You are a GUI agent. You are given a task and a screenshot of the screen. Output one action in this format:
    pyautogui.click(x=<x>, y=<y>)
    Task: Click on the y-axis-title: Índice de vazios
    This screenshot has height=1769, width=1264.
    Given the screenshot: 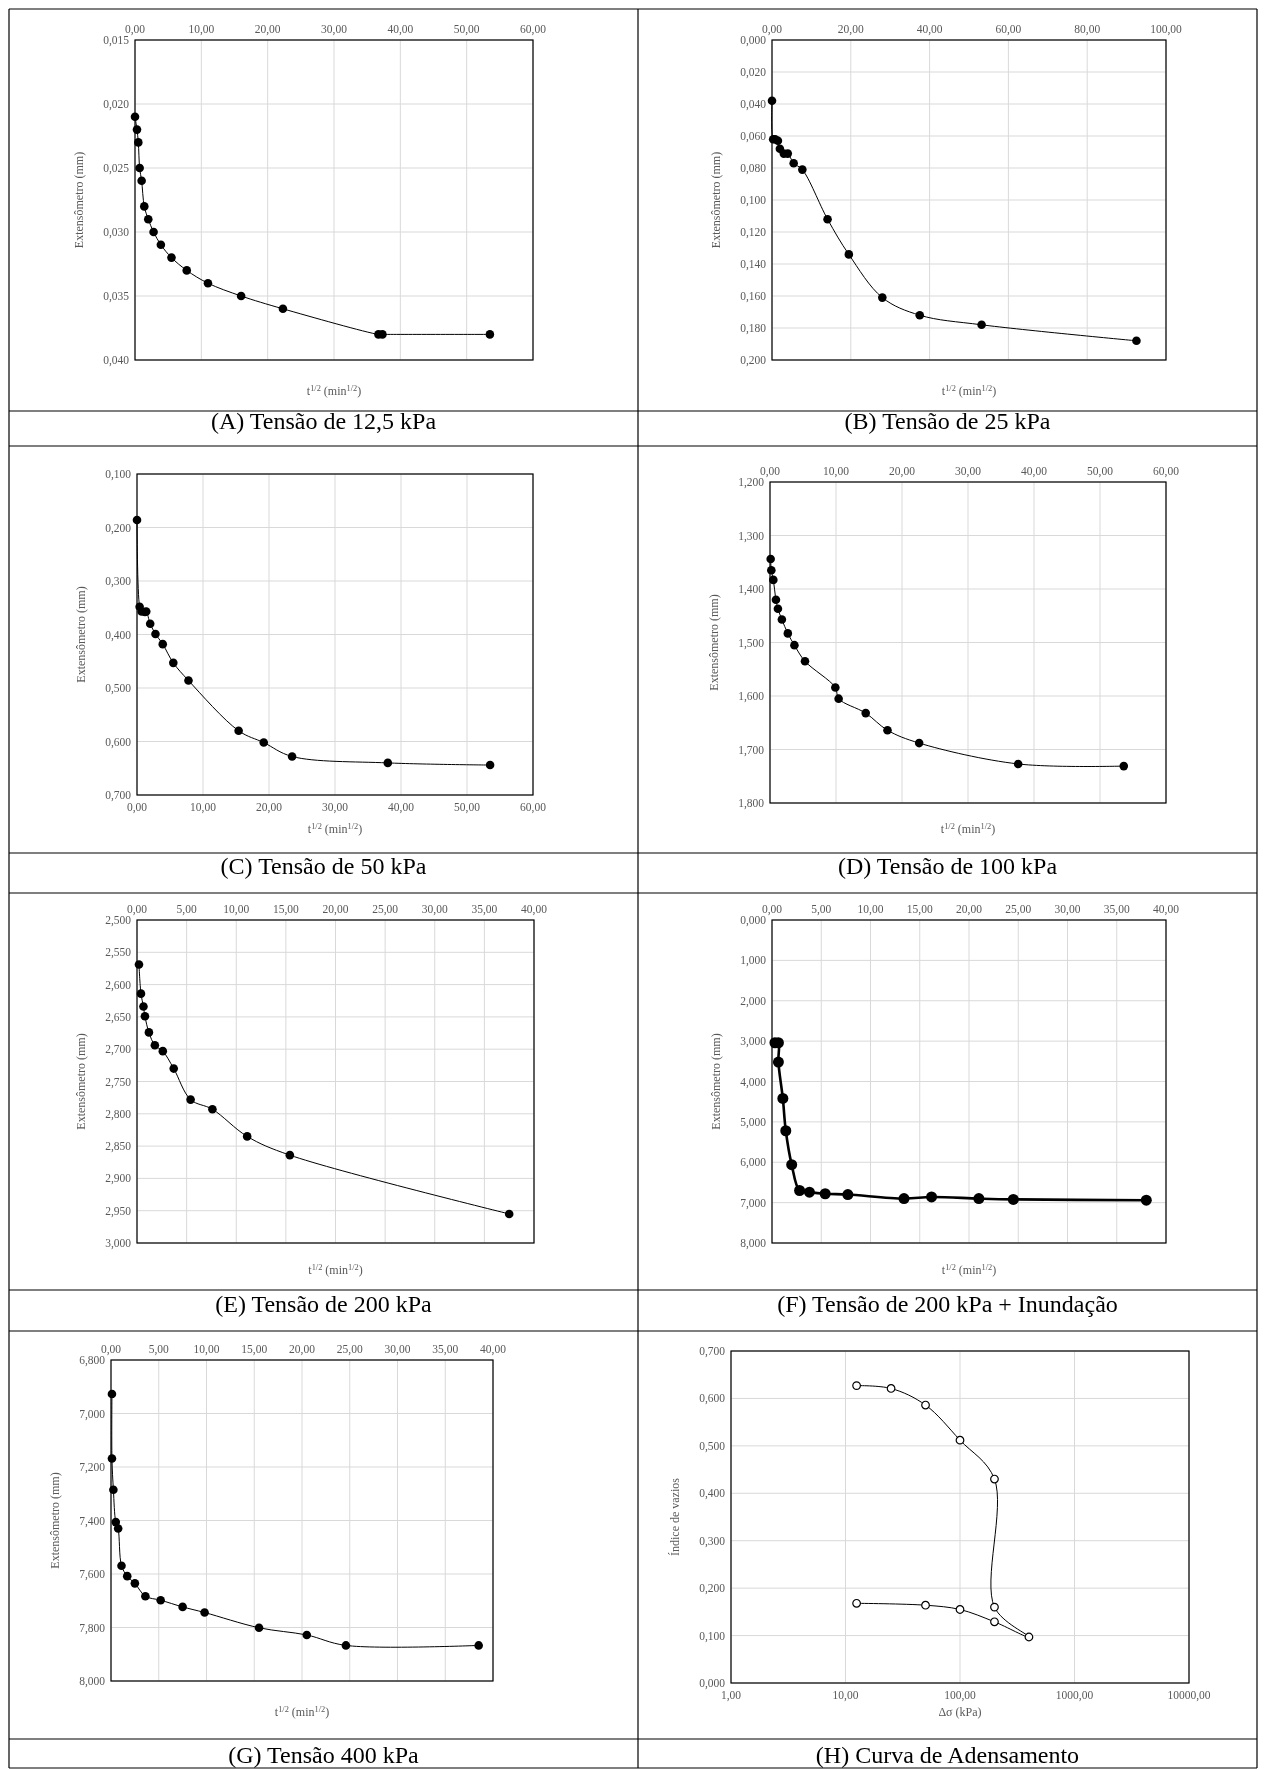 What is the action you would take?
    pyautogui.click(x=675, y=1516)
    